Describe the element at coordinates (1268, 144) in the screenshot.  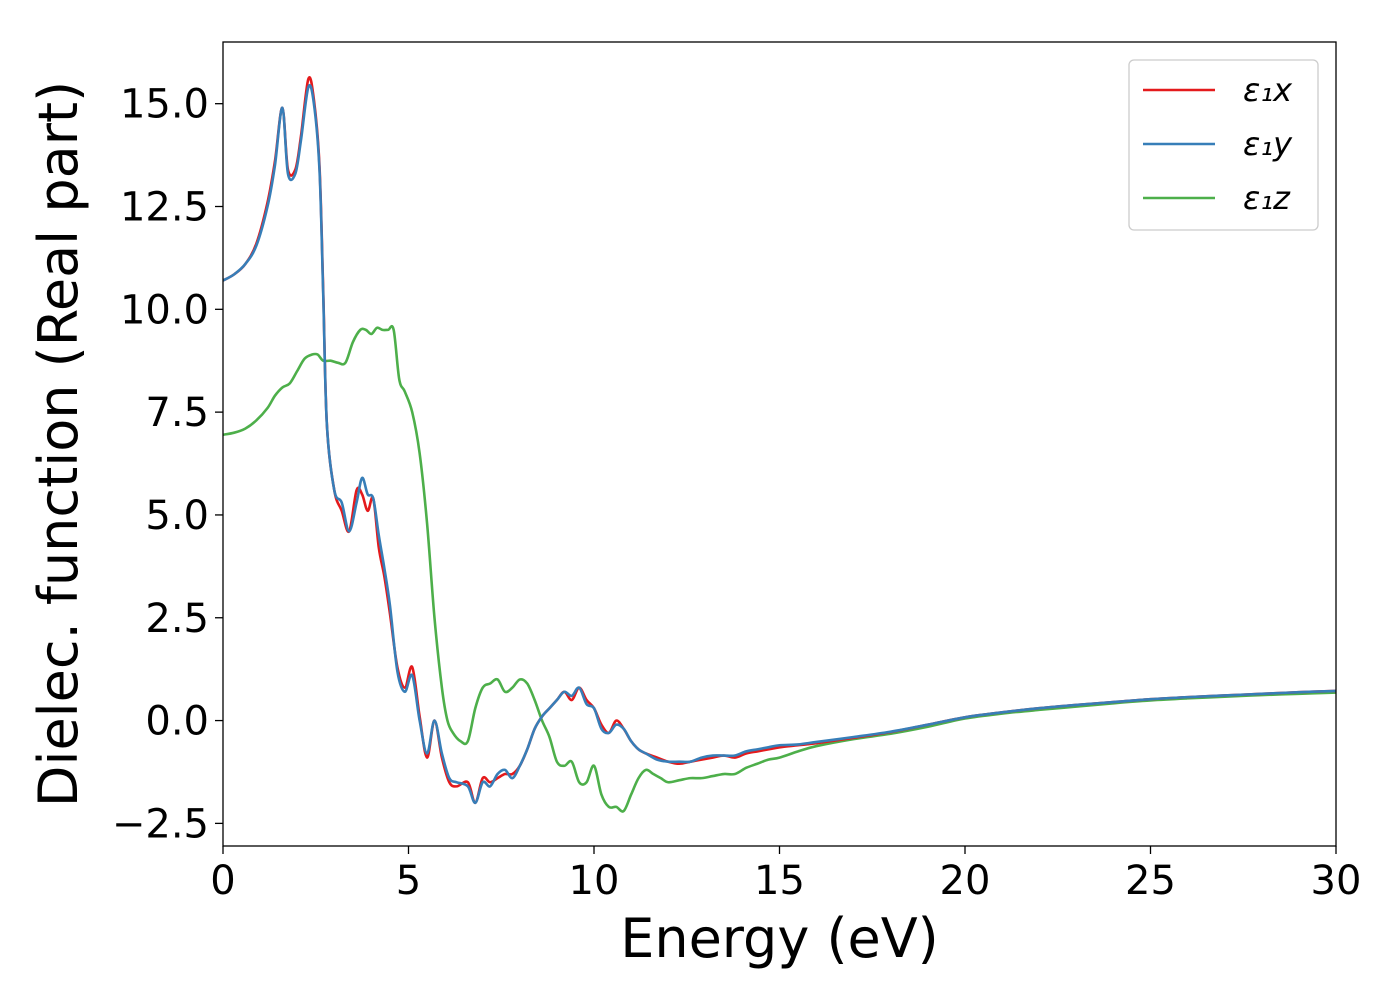
I see `legend-label-1: ε₁y` at that location.